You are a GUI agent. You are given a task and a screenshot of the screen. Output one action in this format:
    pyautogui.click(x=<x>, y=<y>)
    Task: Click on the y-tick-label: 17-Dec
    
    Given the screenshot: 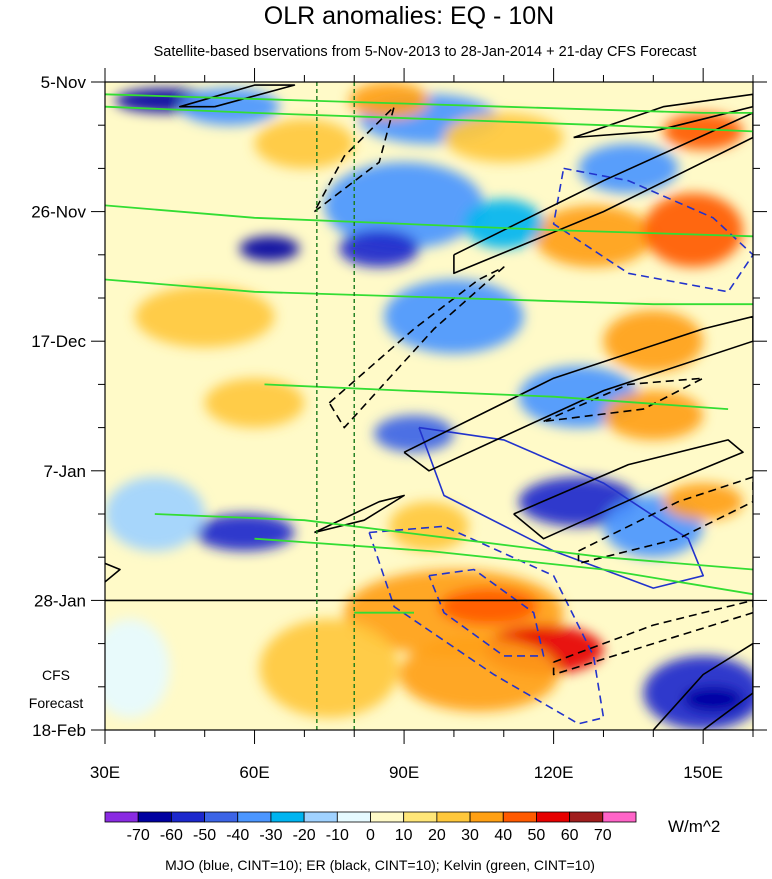 What is the action you would take?
    pyautogui.click(x=58, y=341)
    